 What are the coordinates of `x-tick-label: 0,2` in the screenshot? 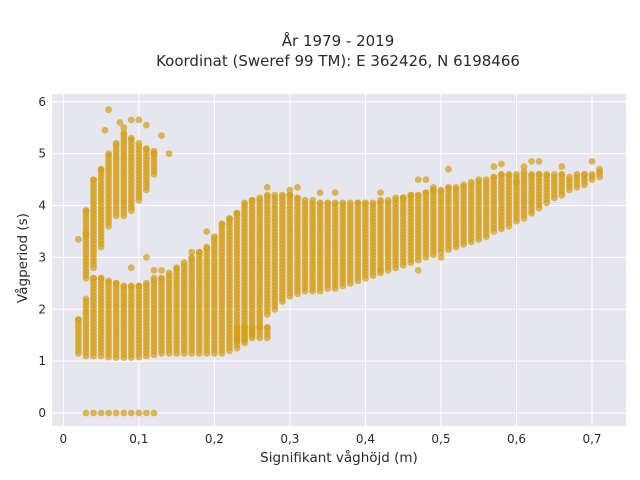 It's located at (214, 439).